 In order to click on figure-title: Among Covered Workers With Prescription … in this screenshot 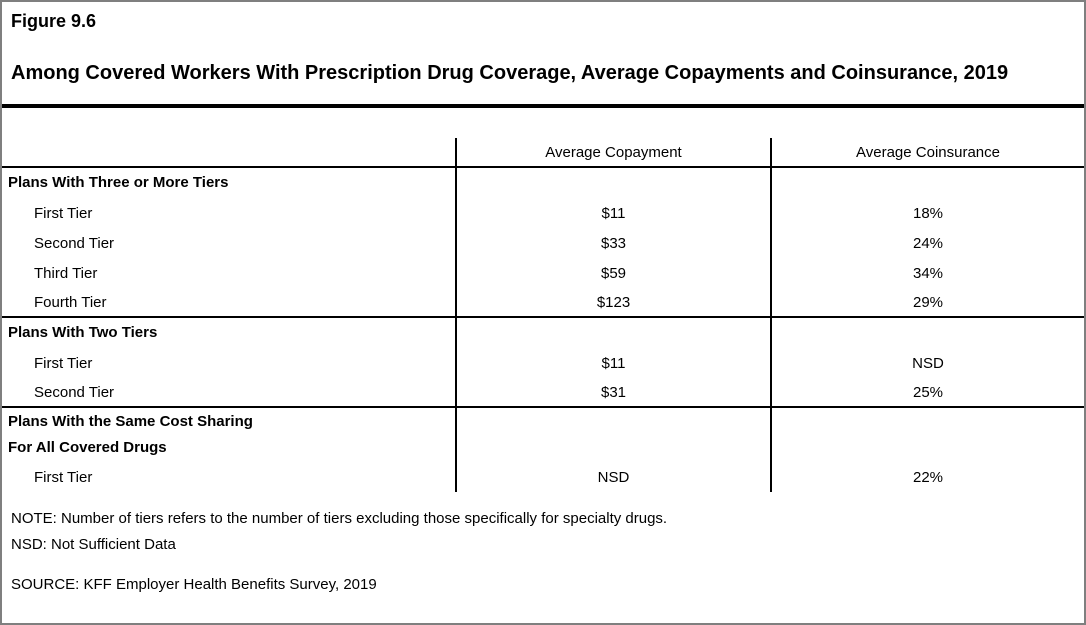, I will do `click(510, 73)`.